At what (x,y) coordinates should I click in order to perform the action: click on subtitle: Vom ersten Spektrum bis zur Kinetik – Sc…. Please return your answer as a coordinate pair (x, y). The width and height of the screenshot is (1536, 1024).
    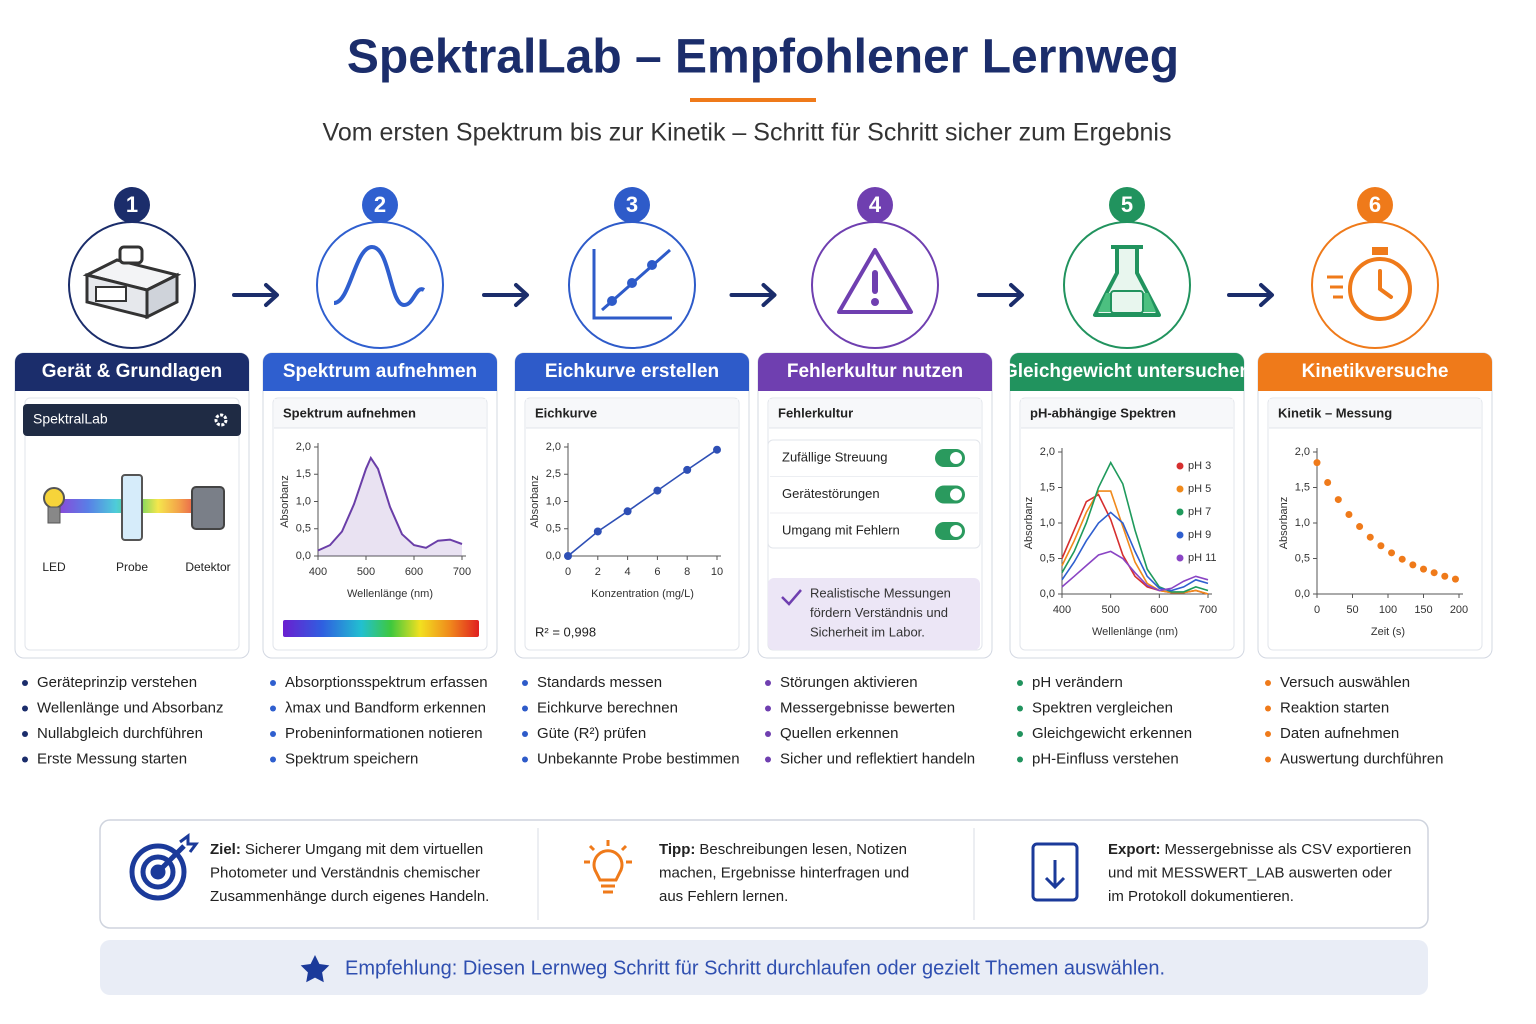
    Looking at the image, I should click on (747, 133).